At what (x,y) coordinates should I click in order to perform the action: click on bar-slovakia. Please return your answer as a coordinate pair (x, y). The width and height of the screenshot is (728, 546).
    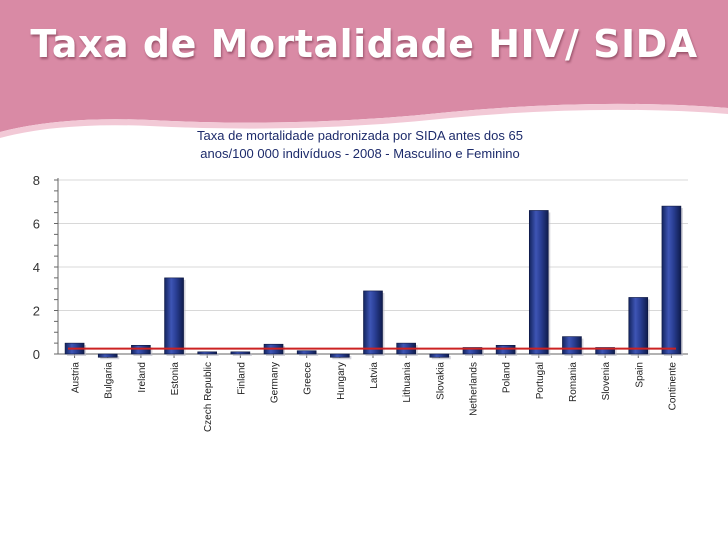
    Looking at the image, I should click on (439, 355).